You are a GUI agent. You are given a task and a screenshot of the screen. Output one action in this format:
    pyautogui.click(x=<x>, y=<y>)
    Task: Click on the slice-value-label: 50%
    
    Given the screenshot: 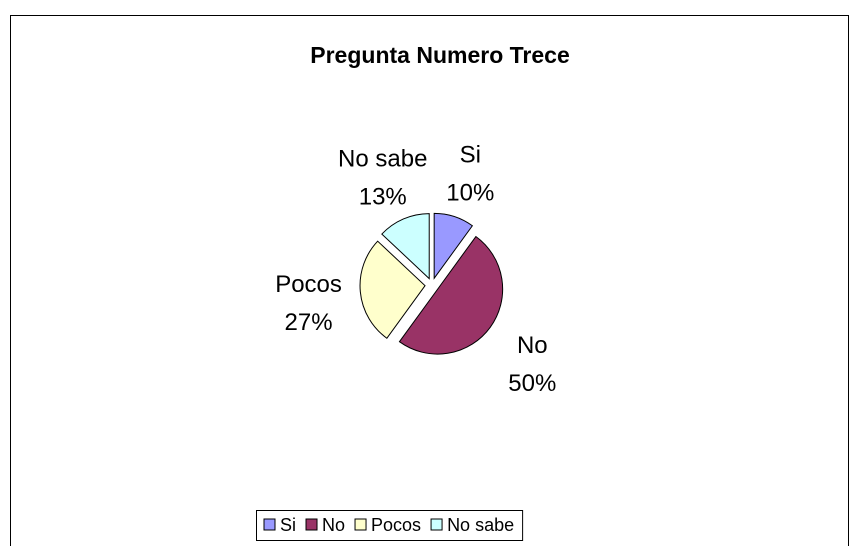 What is the action you would take?
    pyautogui.click(x=532, y=383)
    